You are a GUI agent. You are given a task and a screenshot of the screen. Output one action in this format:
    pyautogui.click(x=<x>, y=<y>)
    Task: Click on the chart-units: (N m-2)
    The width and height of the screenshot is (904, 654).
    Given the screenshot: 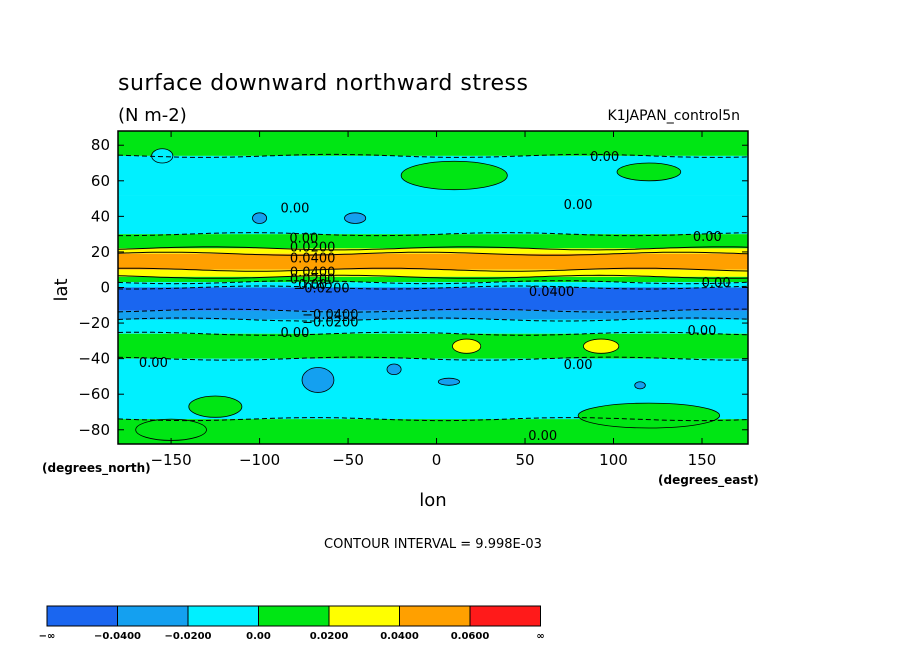 What is the action you would take?
    pyautogui.click(x=152, y=115)
    